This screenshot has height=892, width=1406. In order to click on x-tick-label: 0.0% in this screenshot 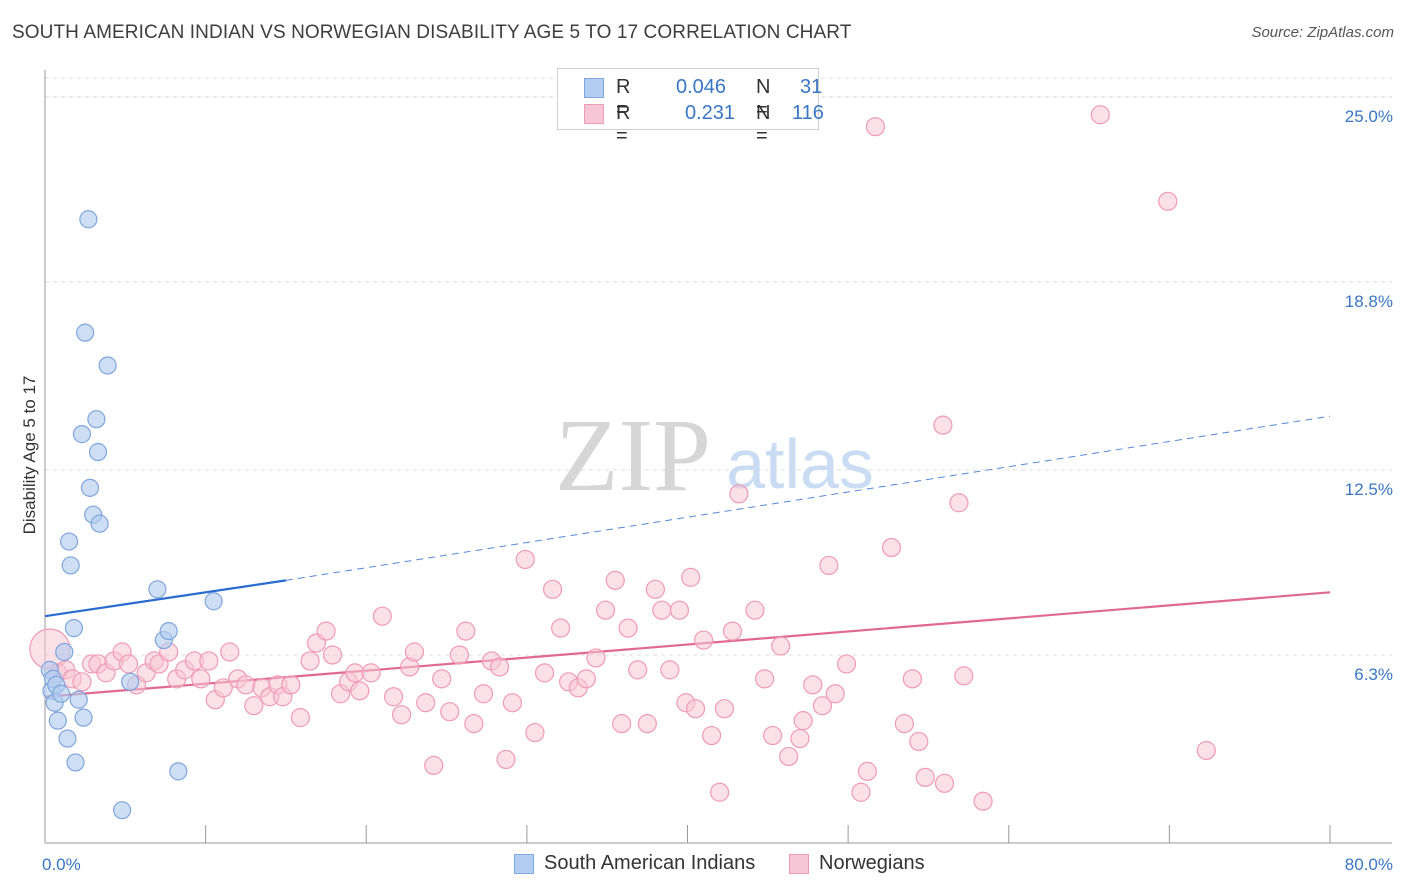, I will do `click(61, 864)`.